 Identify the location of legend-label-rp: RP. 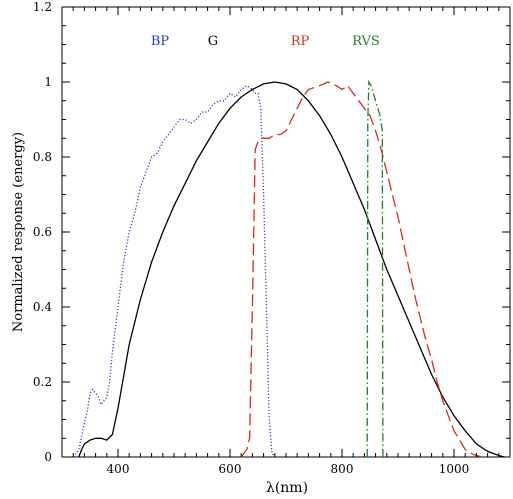
(300, 41).